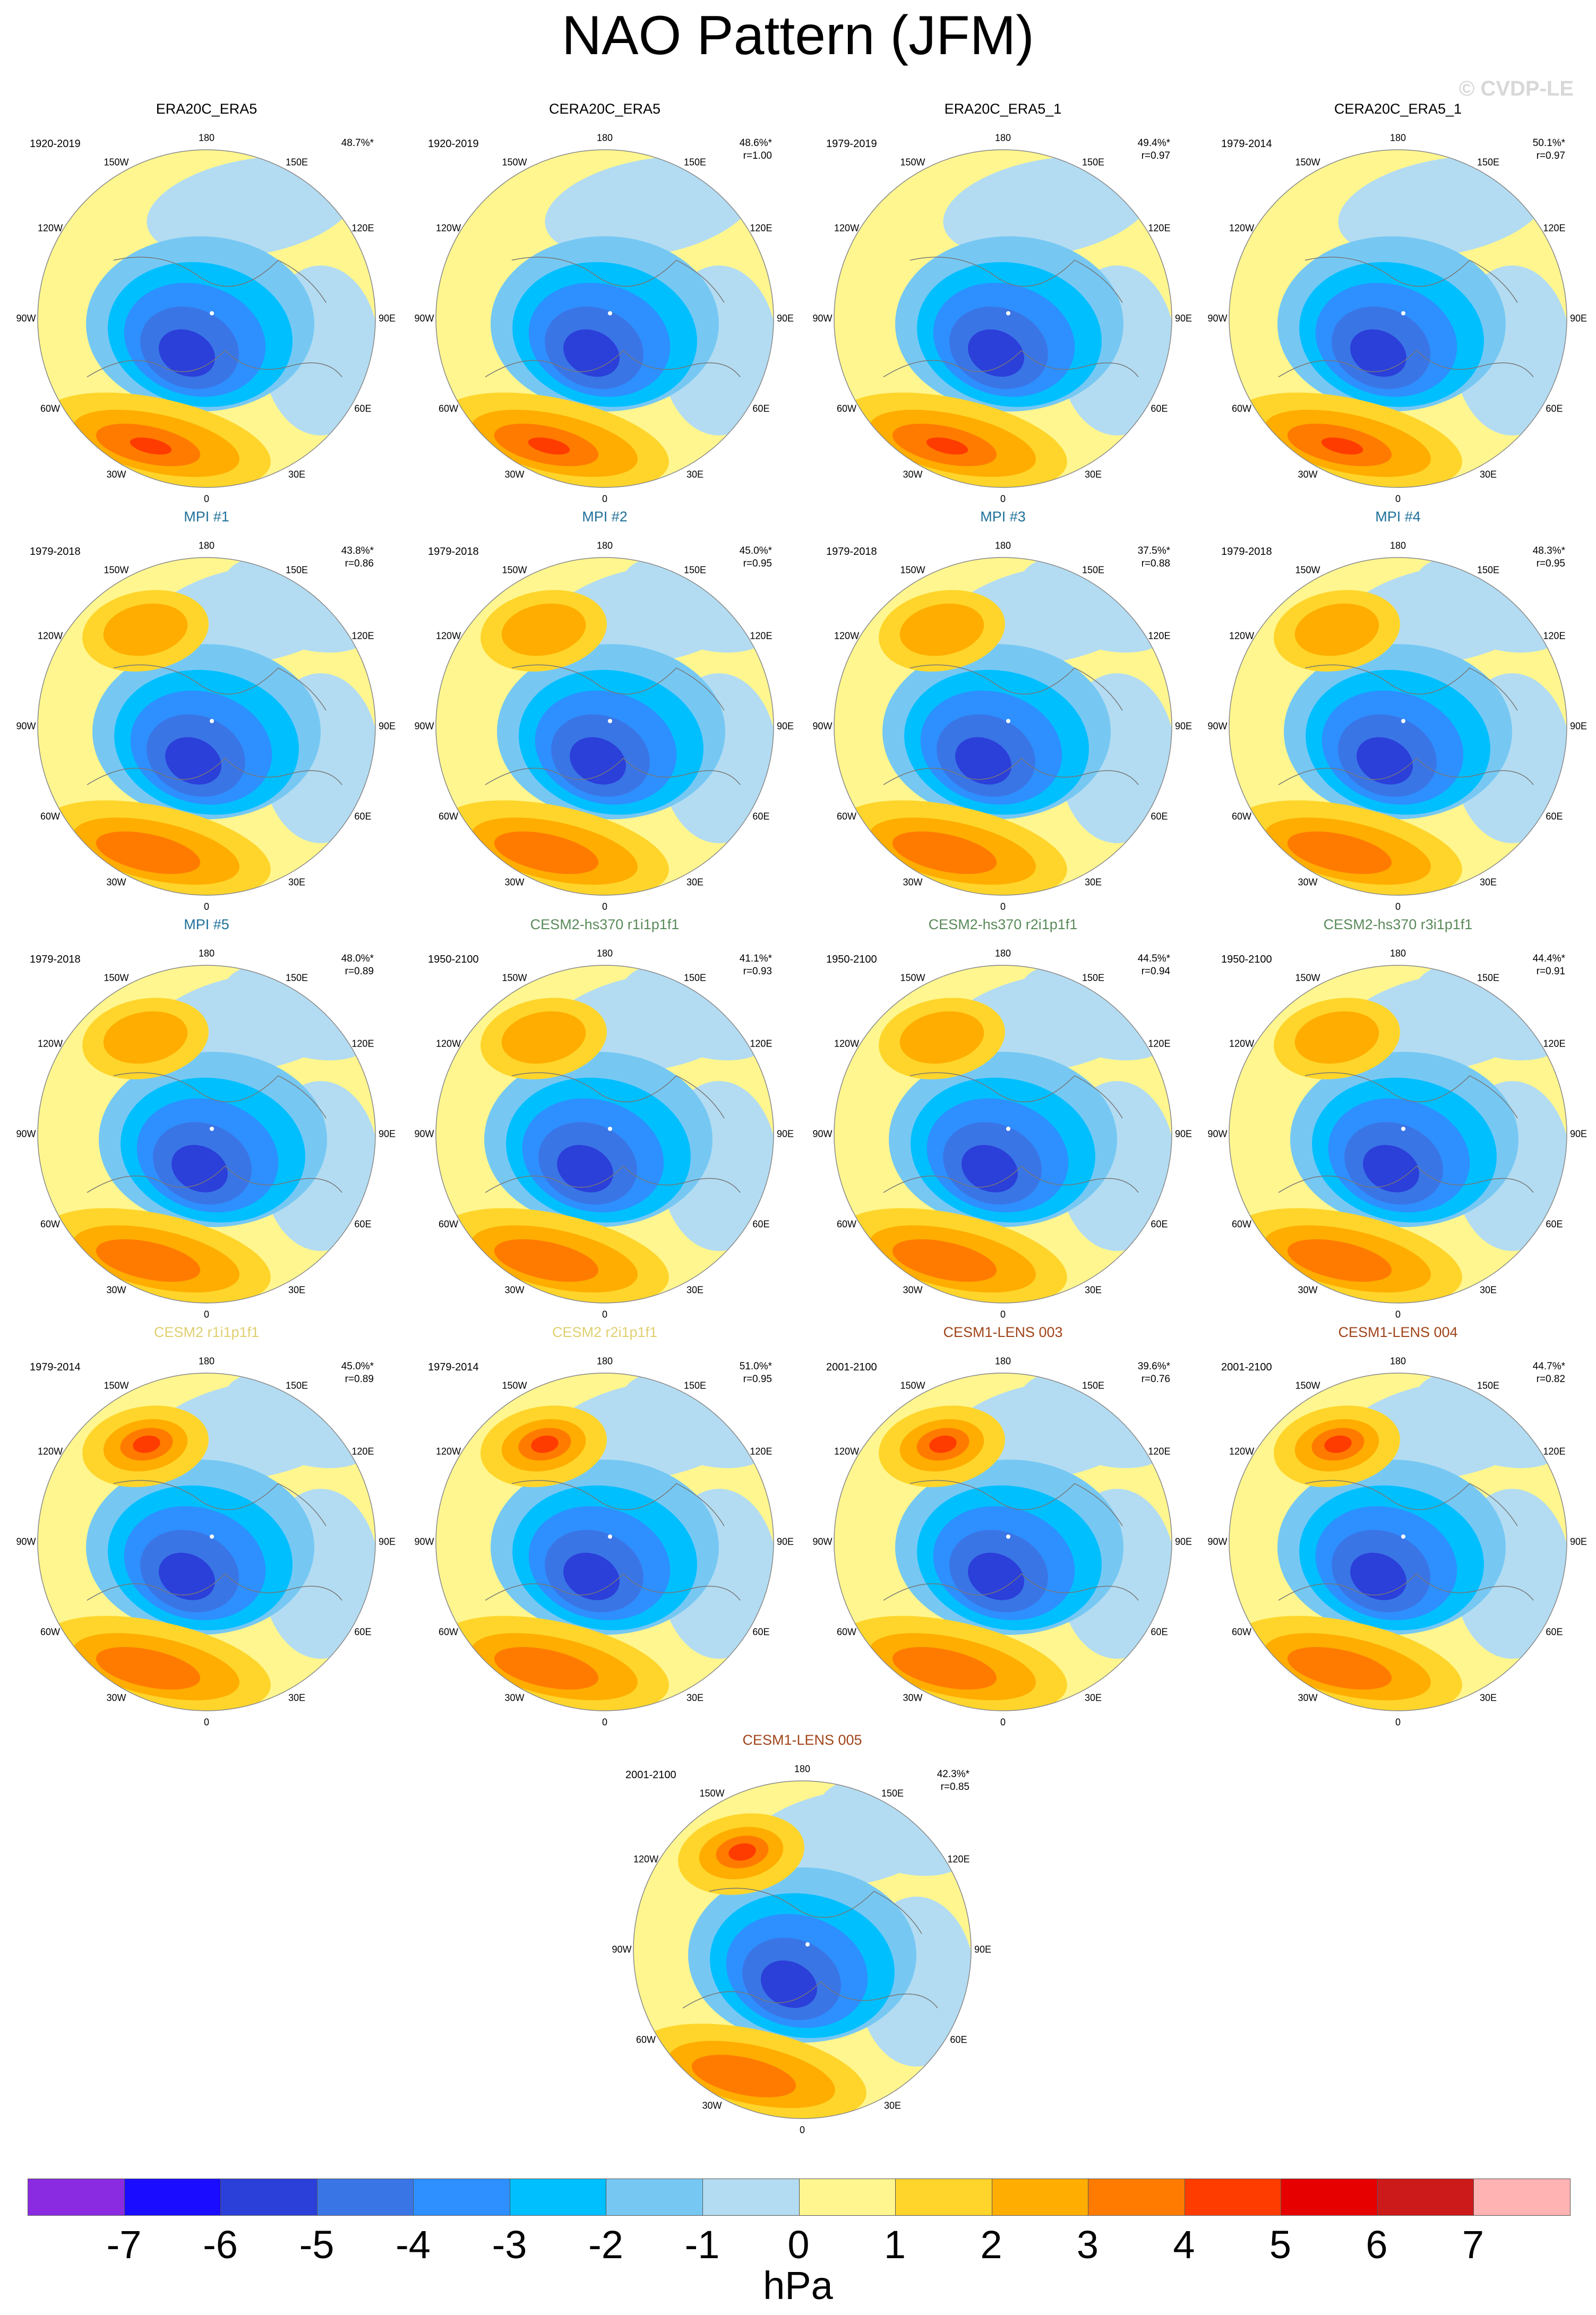  What do you see at coordinates (454, 144) in the screenshot?
I see `panel-period: 1920-2019` at bounding box center [454, 144].